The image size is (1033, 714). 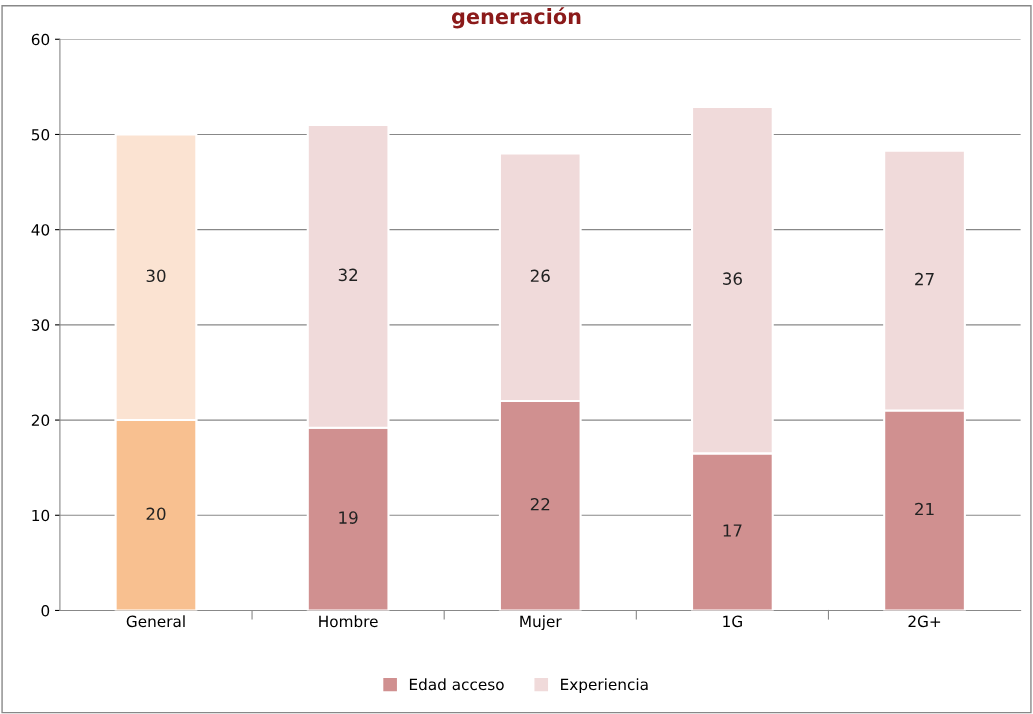 What do you see at coordinates (156, 514) in the screenshot?
I see `data-label: 20` at bounding box center [156, 514].